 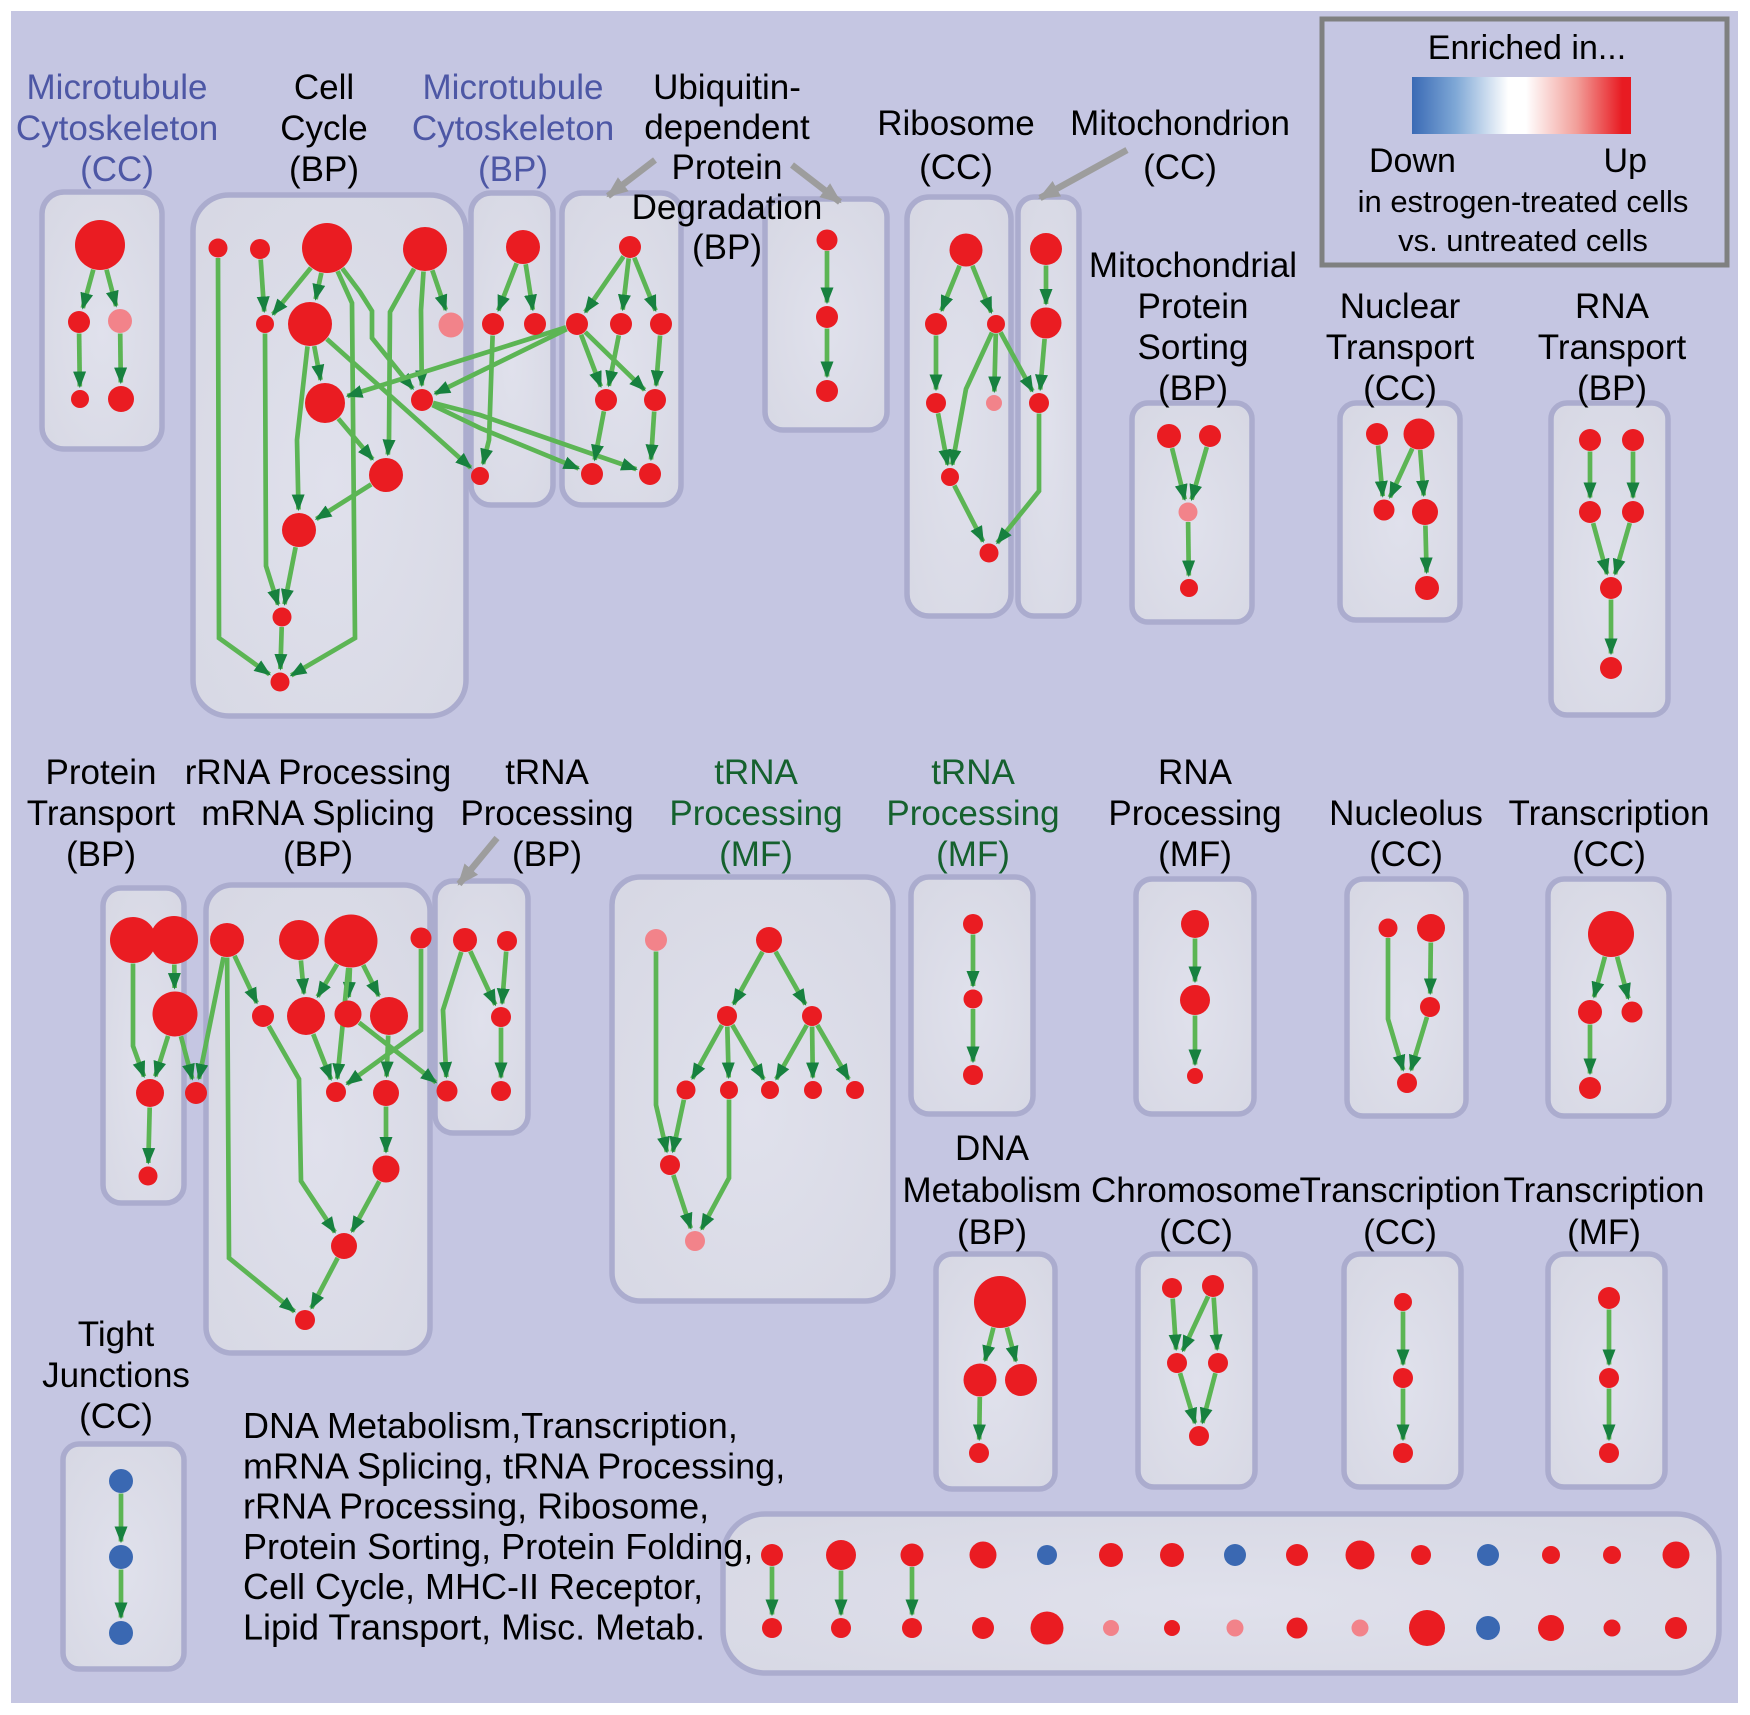 I want to click on svg-text: Nucleolus, so click(x=1406, y=813).